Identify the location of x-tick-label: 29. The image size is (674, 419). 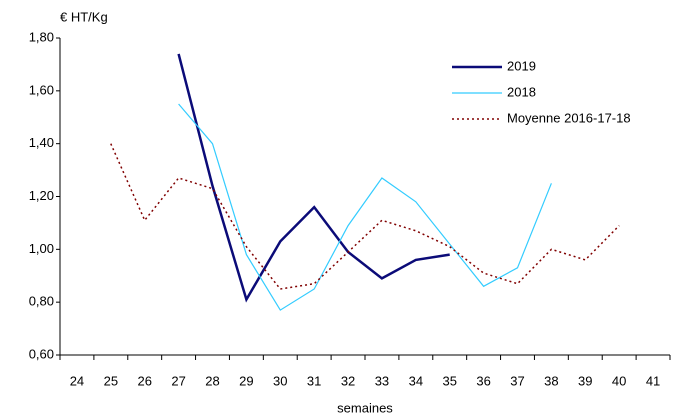
(246, 380).